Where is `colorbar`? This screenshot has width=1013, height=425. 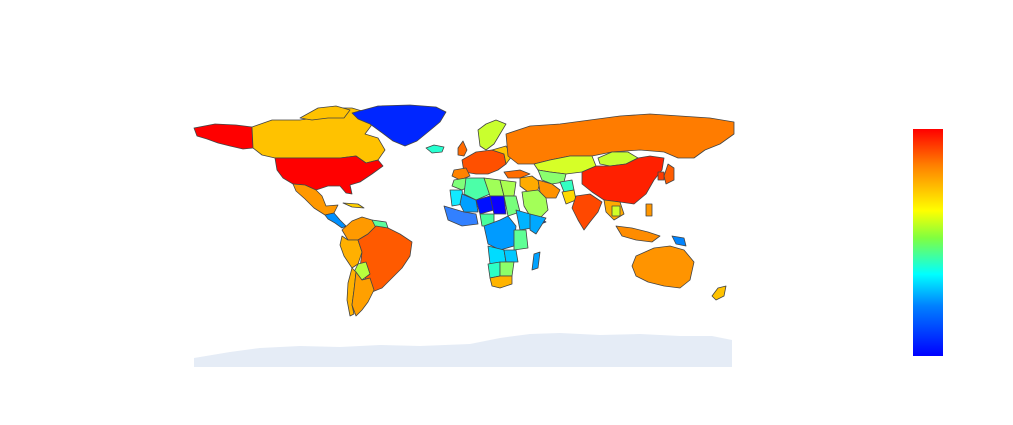 colorbar is located at coordinates (928, 242).